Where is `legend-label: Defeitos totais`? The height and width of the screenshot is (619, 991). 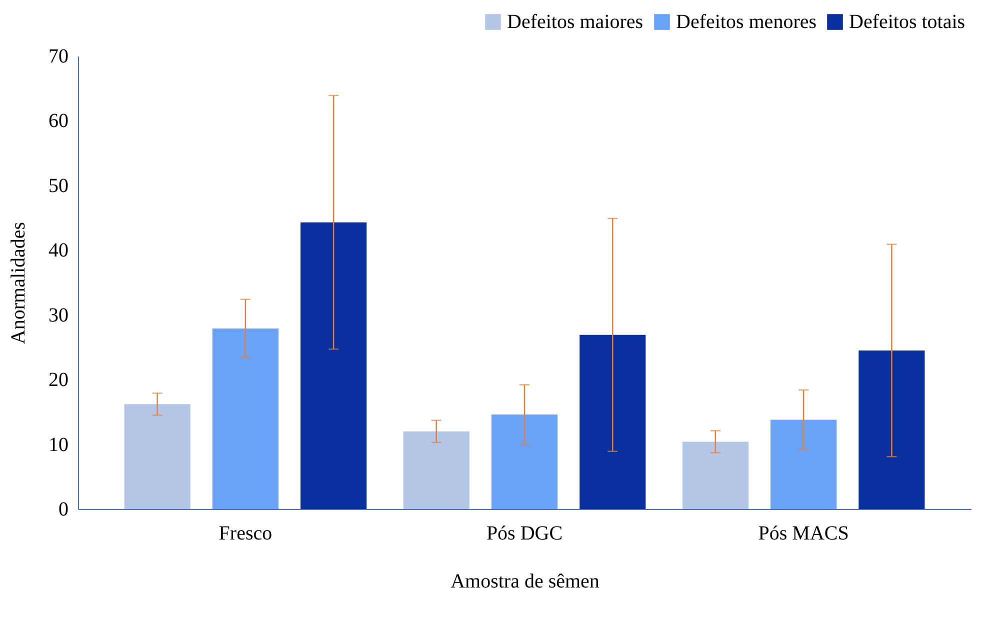 legend-label: Defeitos totais is located at coordinates (907, 22).